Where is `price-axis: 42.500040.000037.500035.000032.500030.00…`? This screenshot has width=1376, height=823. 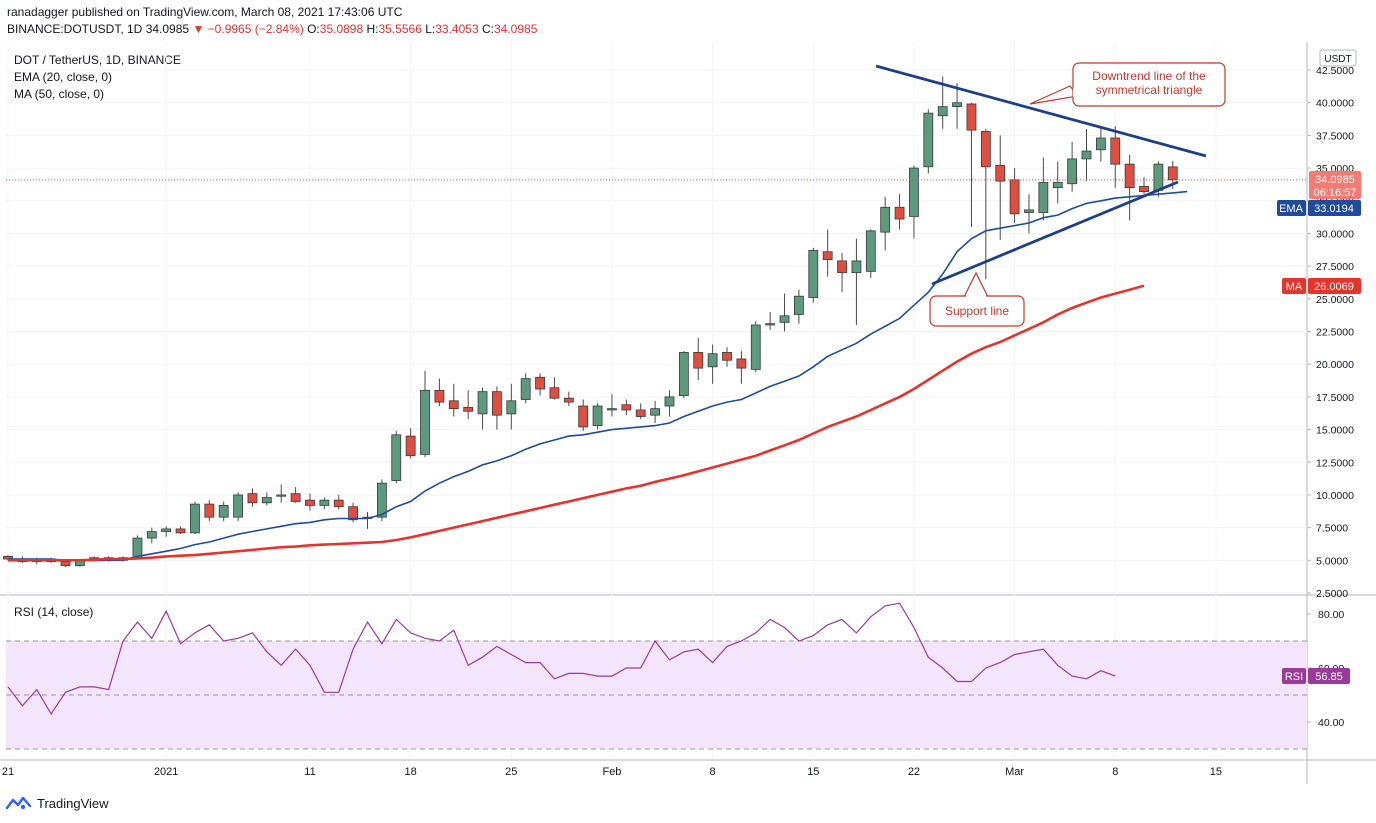
price-axis: 42.500040.000037.500035.000032.500030.00… is located at coordinates (1330, 332).